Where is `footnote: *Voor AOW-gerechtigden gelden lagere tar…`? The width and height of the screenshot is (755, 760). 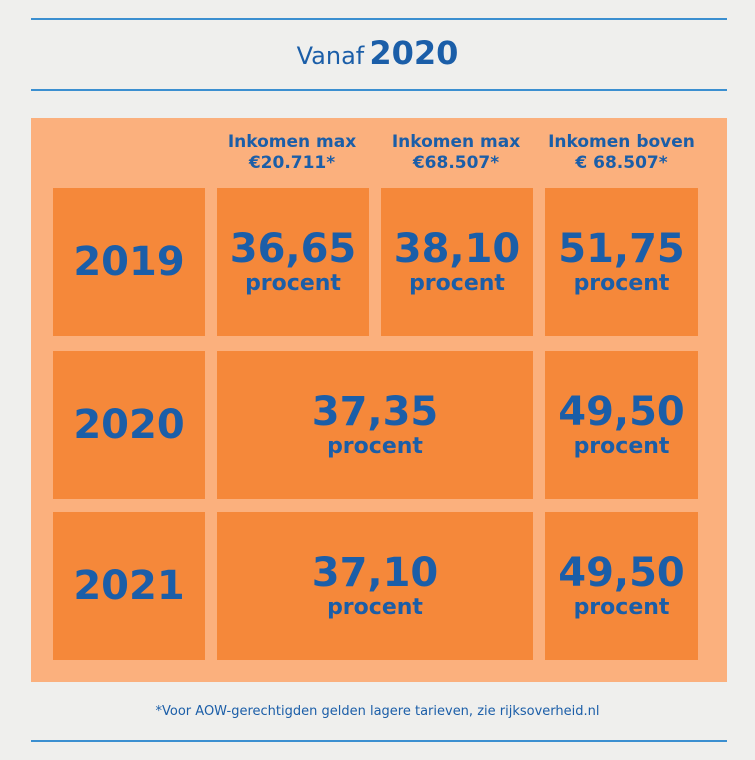
footnote: *Voor AOW-gerechtigden gelden lagere tar… is located at coordinates (377, 711).